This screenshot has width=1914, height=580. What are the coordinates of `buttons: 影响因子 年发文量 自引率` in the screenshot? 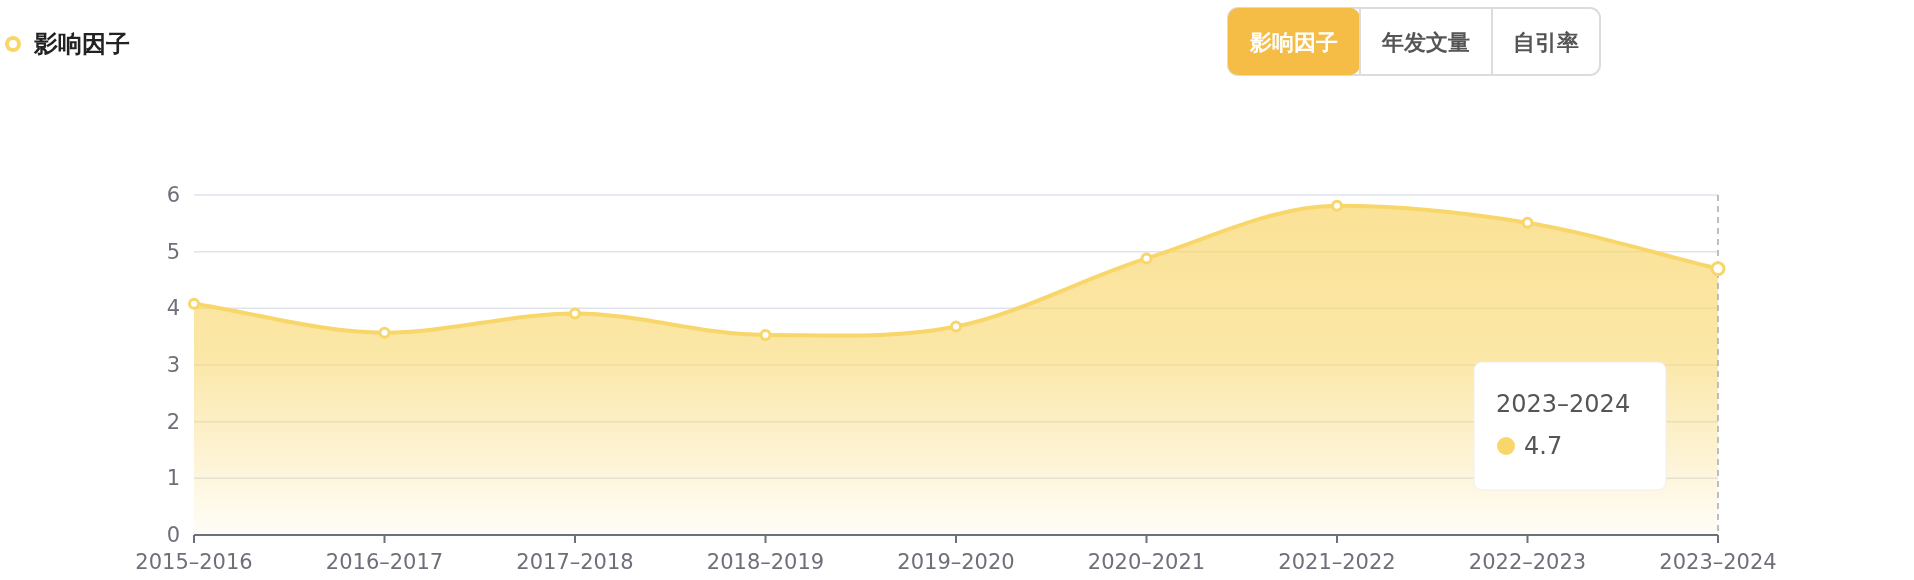 It's located at (1414, 41).